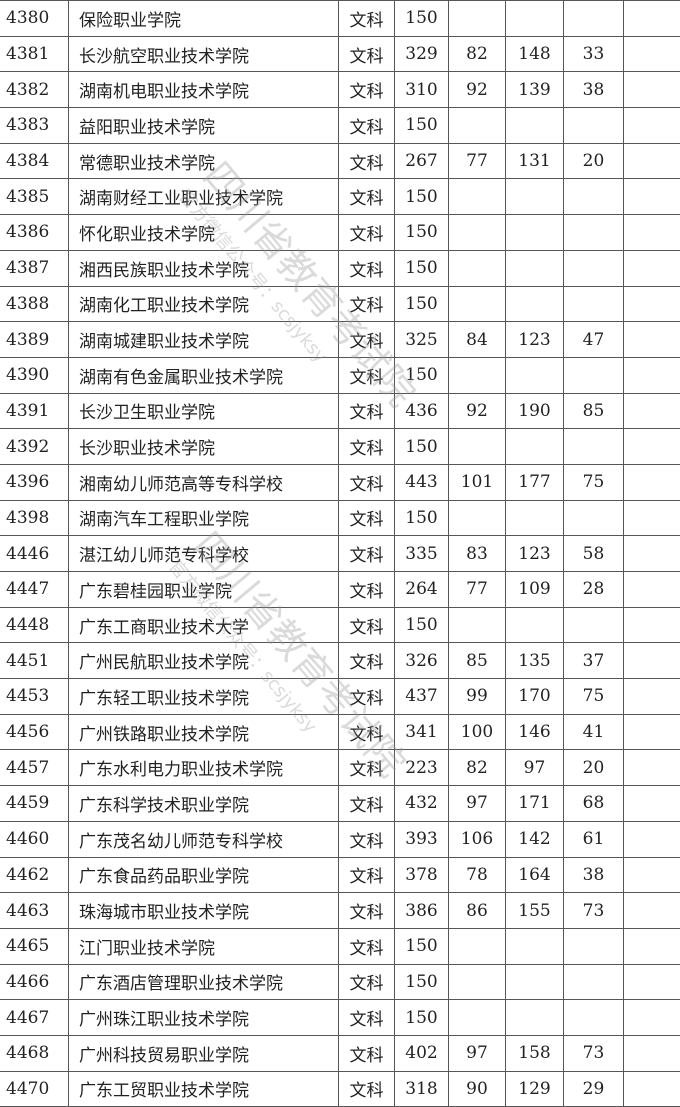  I want to click on plan-count-cell: 341, so click(421, 732).